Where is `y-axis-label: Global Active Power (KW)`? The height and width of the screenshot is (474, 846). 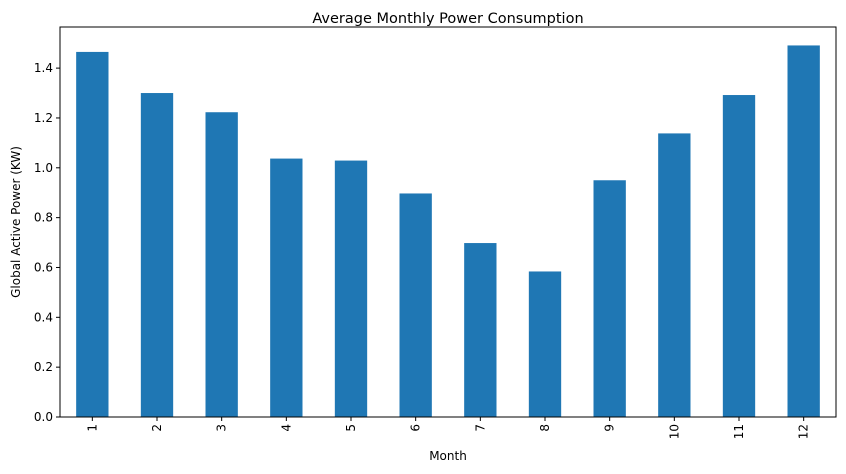 y-axis-label: Global Active Power (KW) is located at coordinates (16, 222).